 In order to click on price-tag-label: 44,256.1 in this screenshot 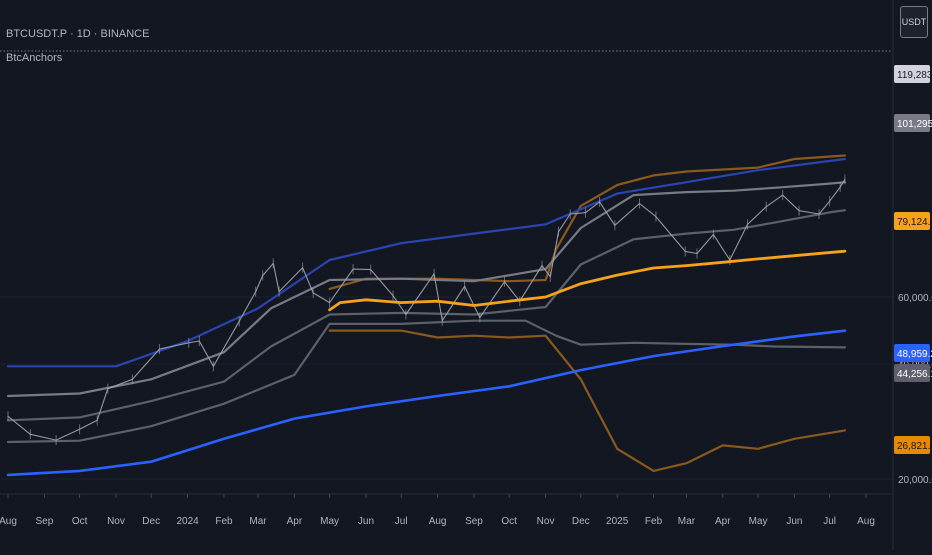, I will do `click(914, 374)`.